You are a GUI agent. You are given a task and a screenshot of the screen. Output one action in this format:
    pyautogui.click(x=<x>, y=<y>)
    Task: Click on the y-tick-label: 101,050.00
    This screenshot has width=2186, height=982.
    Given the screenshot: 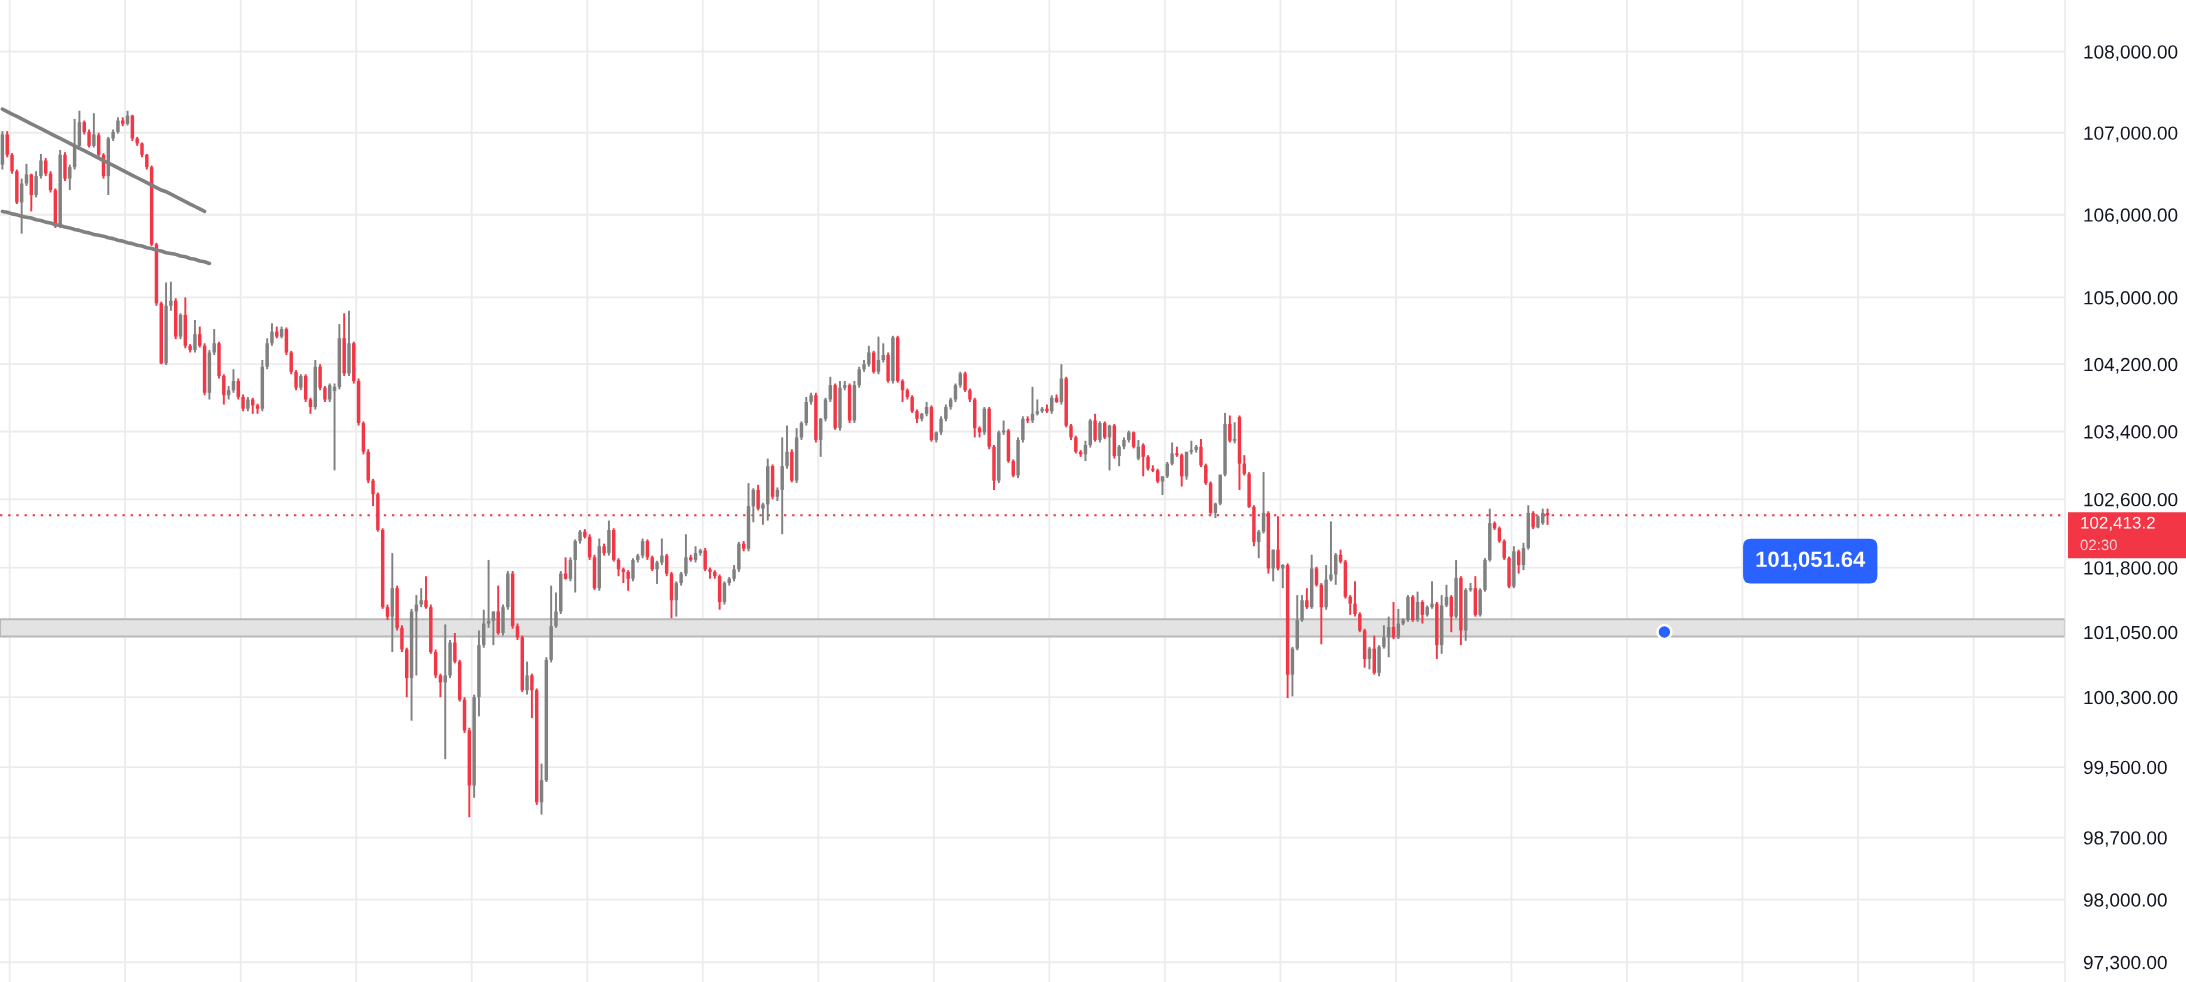 What is the action you would take?
    pyautogui.click(x=2131, y=633)
    